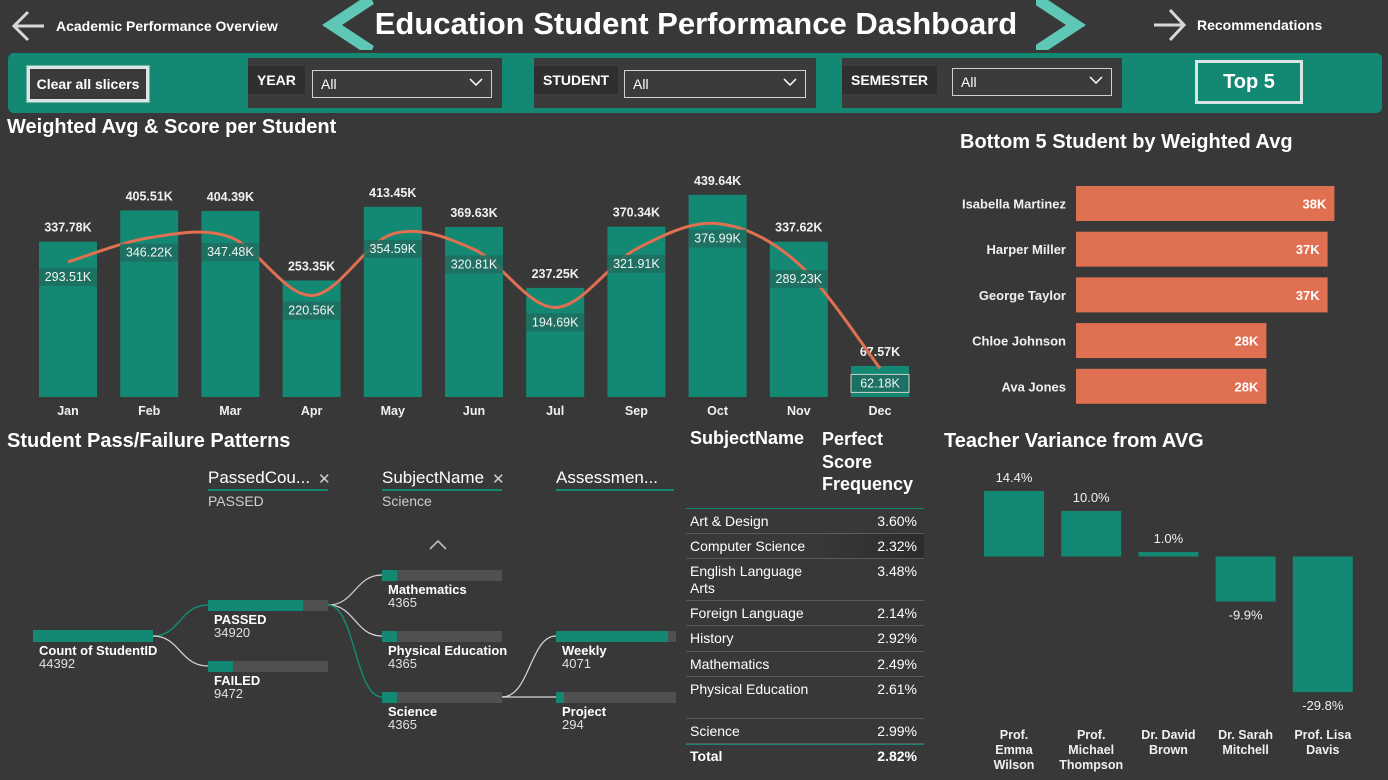  I want to click on year-dropdown-value: All, so click(329, 84).